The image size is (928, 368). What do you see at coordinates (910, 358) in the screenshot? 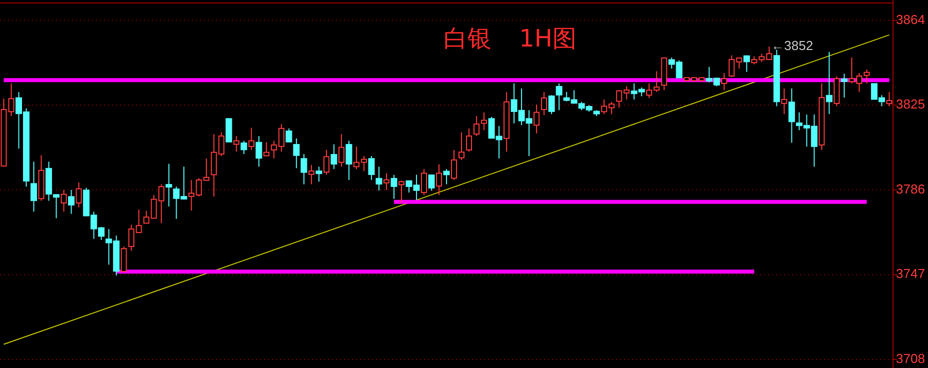
I see `y-tick-label: 3708` at bounding box center [910, 358].